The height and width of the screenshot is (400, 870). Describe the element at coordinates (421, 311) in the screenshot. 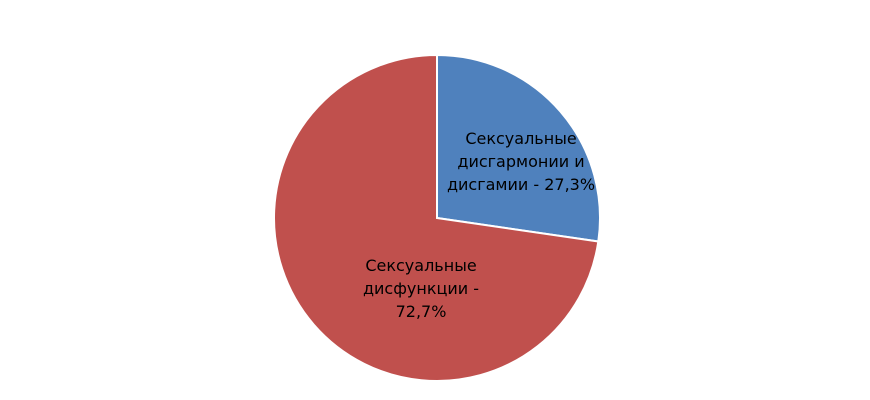

I see `slice-label-line: 72,7%` at that location.